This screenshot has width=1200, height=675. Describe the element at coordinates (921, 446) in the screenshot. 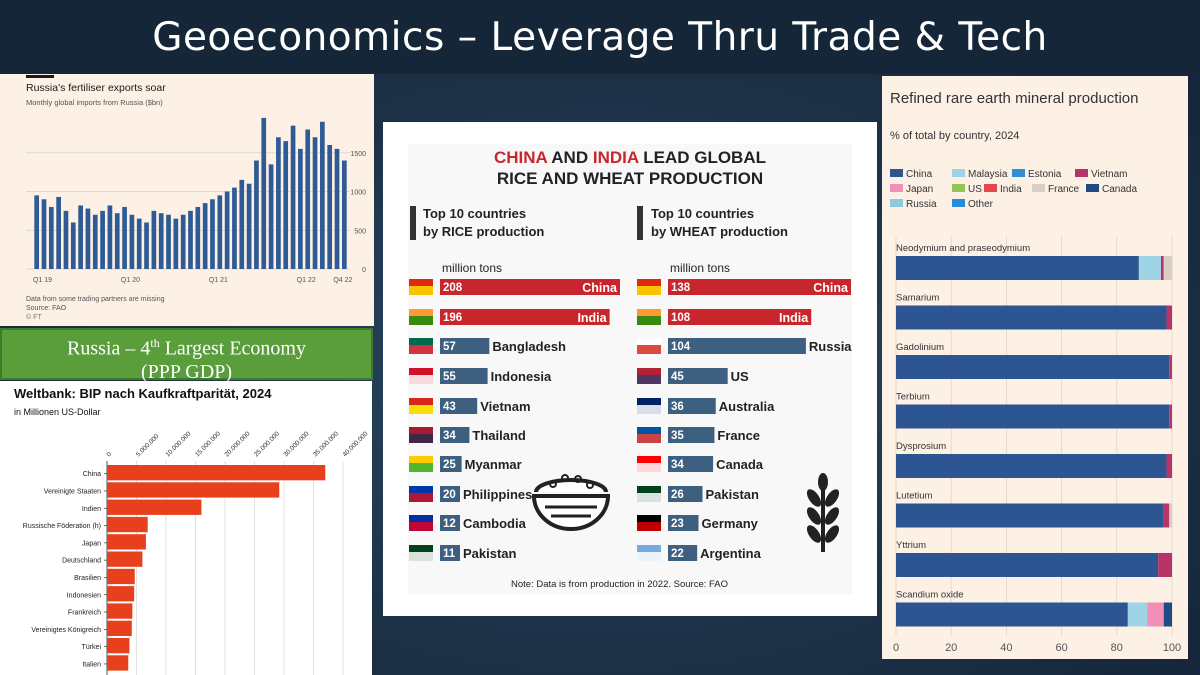

I see `re-category-label: Dysprosium` at that location.